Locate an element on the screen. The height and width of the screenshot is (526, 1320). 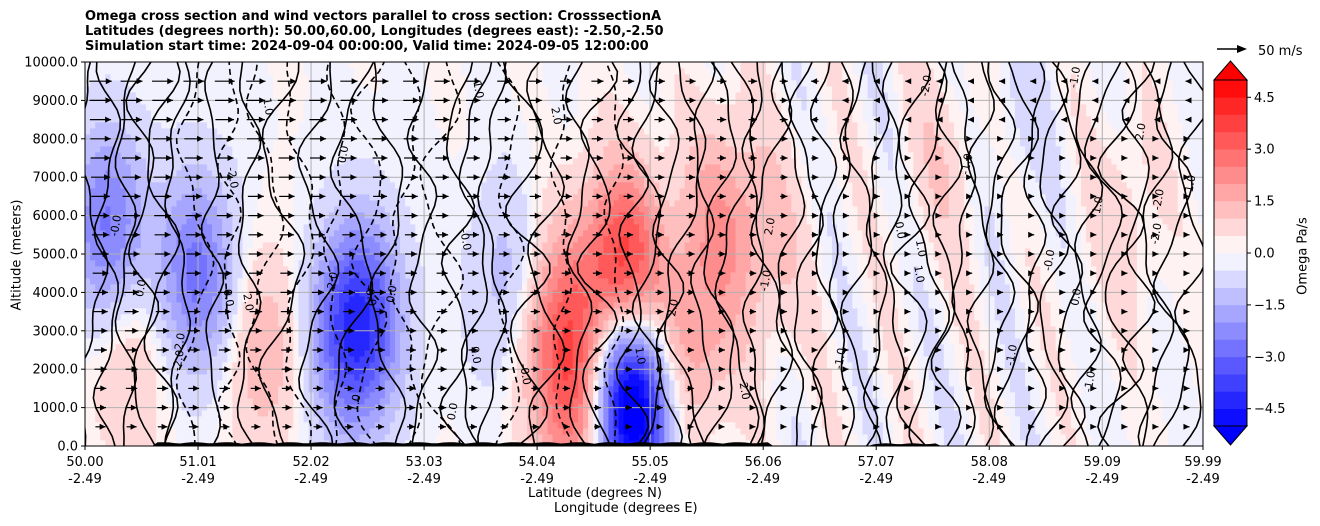
contour-label: -1.0 is located at coordinates (1011, 354).